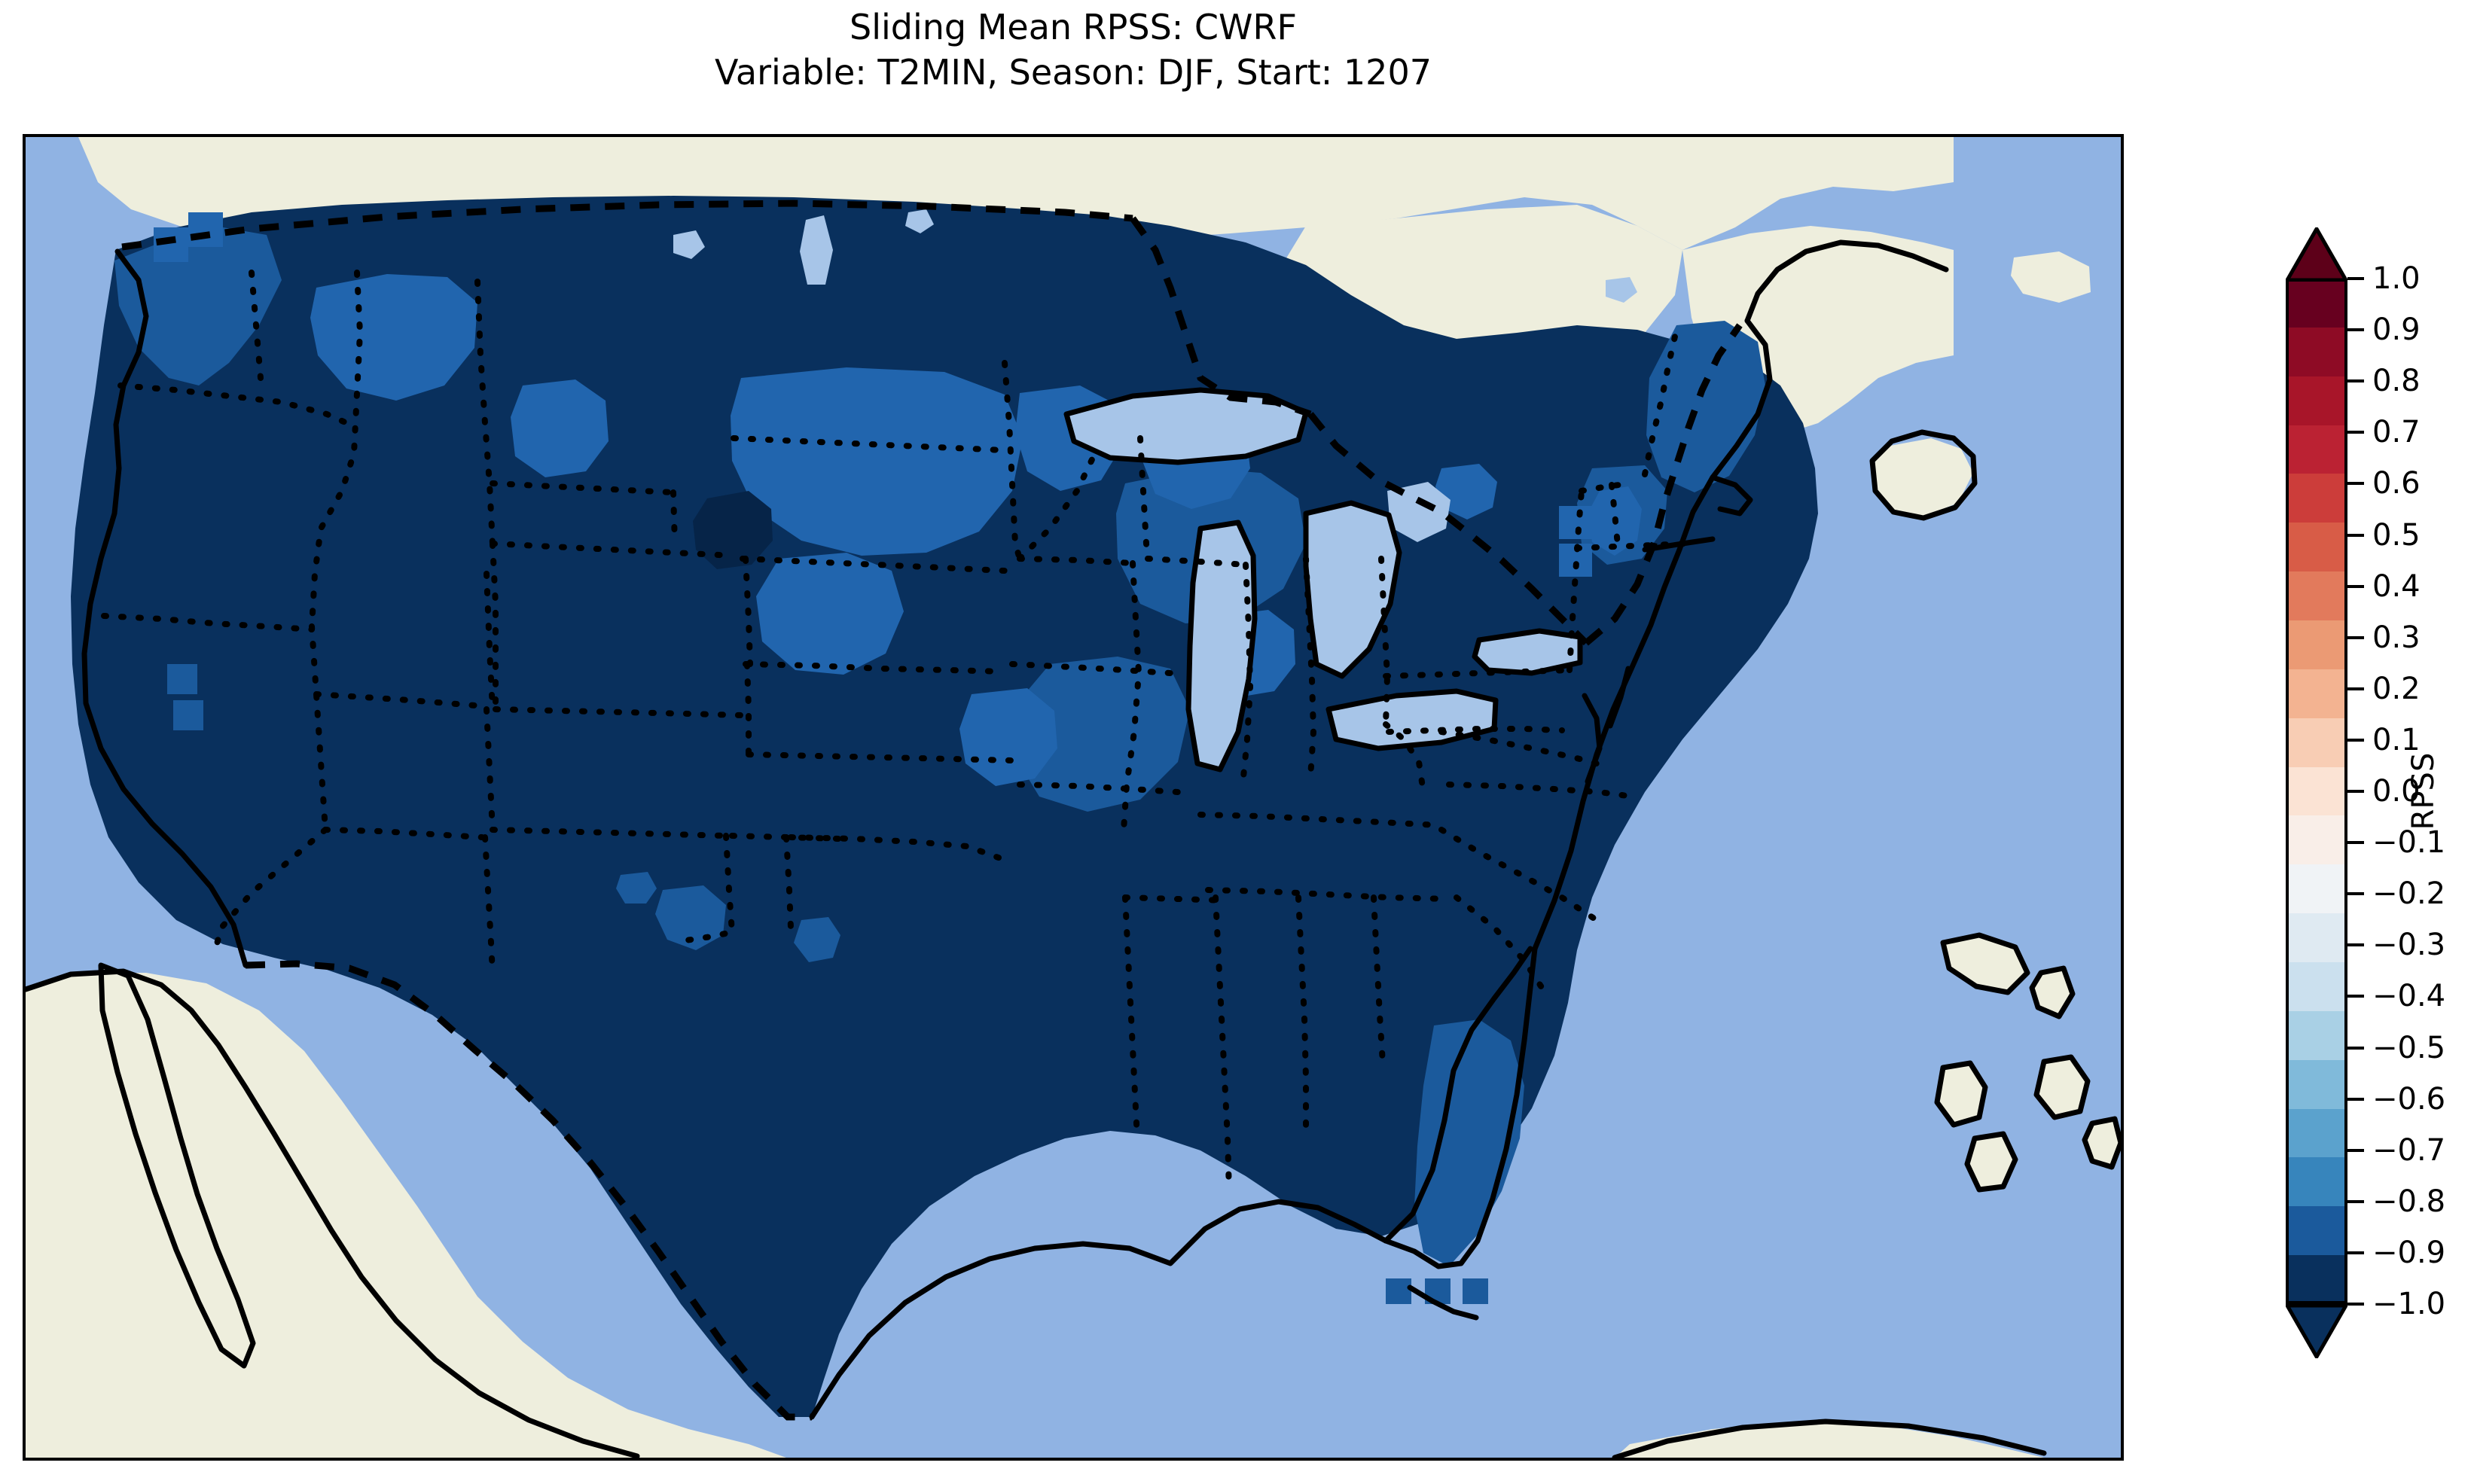 Image resolution: width=2474 pixels, height=1484 pixels. I want to click on colorbar-extend-bottom-arrow, so click(2316, 1331).